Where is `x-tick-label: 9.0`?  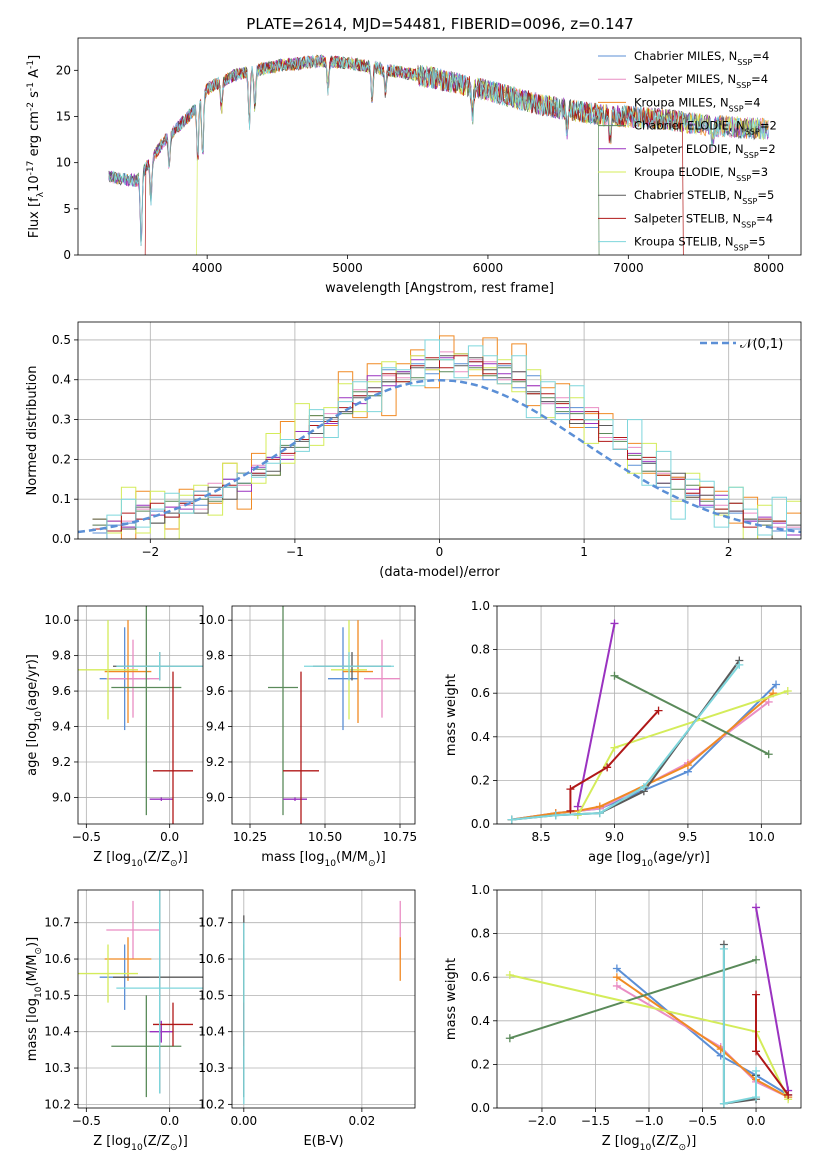 x-tick-label: 9.0 is located at coordinates (614, 837).